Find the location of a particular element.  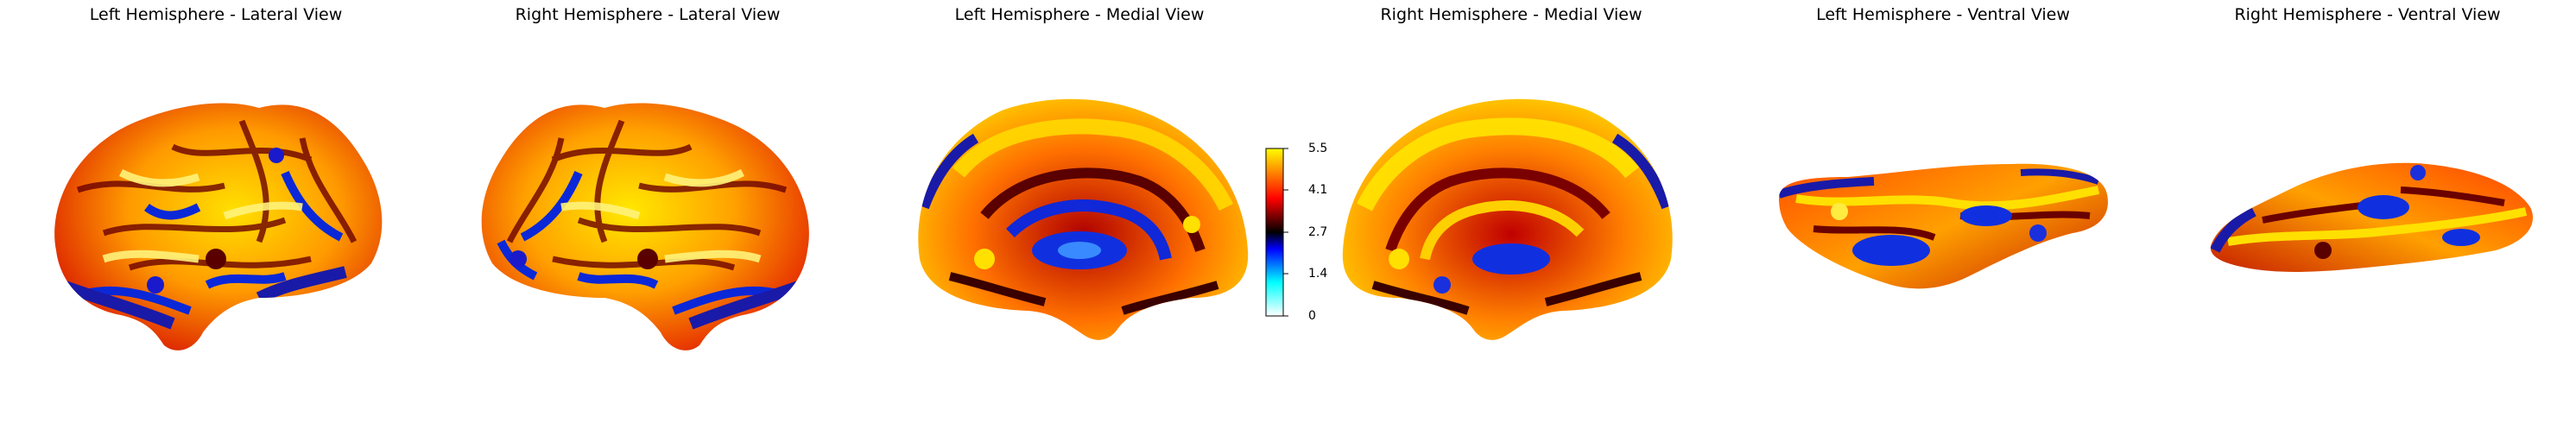

colorbar-tick: 0 is located at coordinates (1312, 316).